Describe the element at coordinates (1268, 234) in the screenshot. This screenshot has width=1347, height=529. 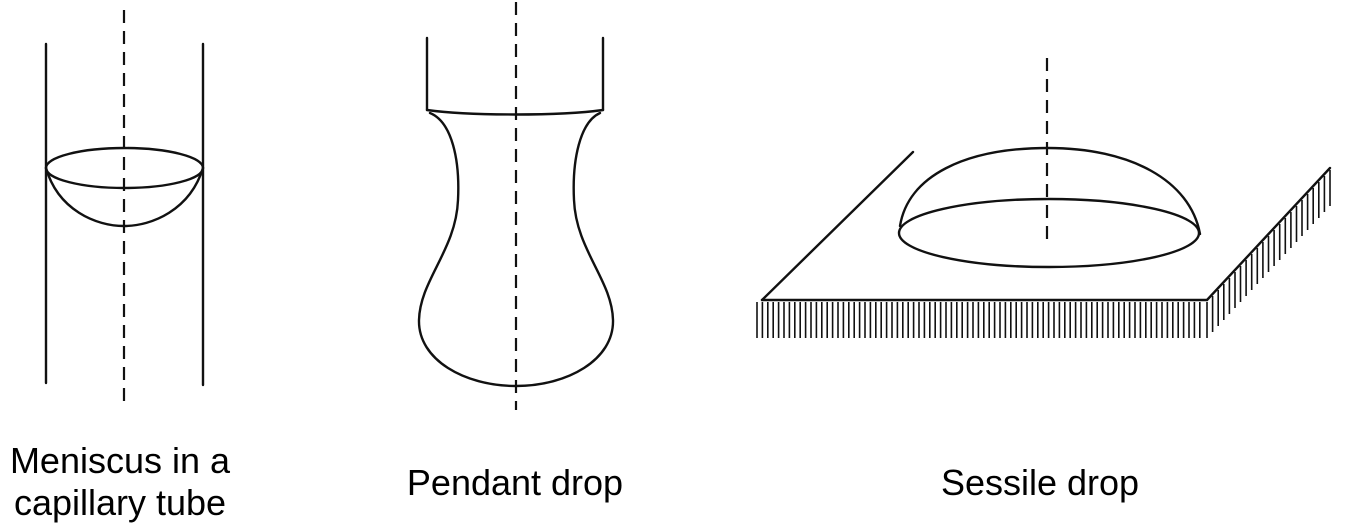
I see `surface-right-edge` at that location.